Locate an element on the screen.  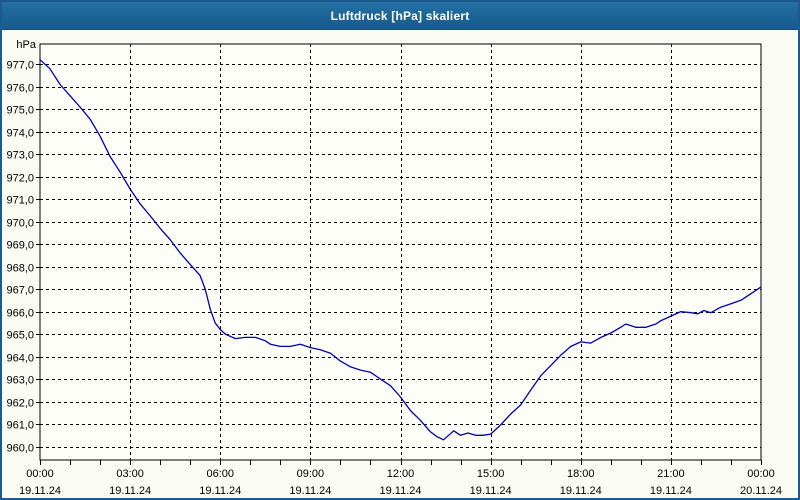
y-tick-label: 967,0 is located at coordinates (20, 291).